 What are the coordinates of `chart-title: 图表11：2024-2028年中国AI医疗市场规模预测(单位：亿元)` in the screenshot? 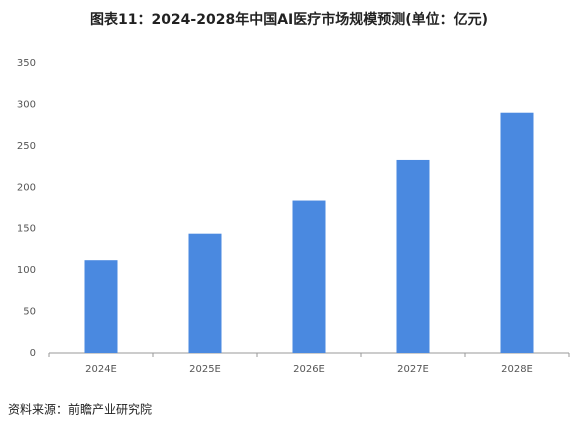 It's located at (289, 19).